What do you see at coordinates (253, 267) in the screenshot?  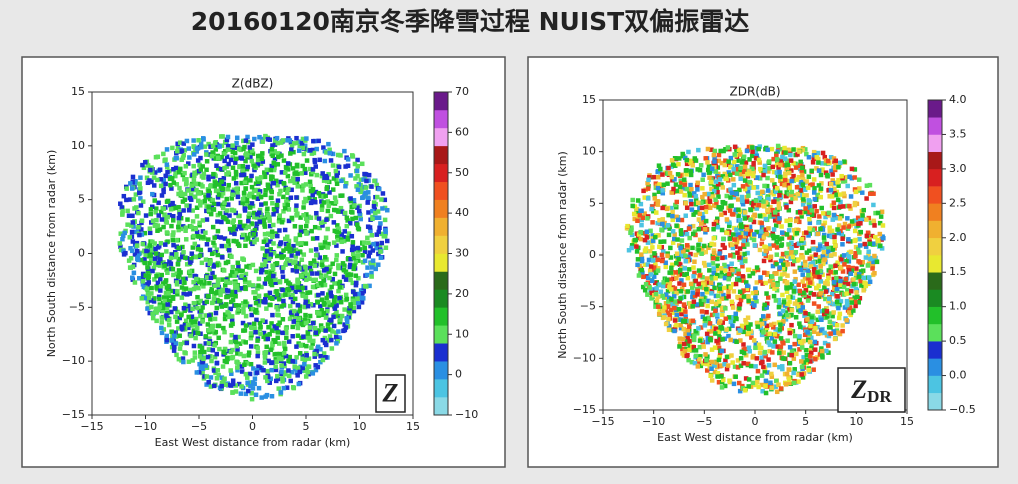 I see `radar-echo` at bounding box center [253, 267].